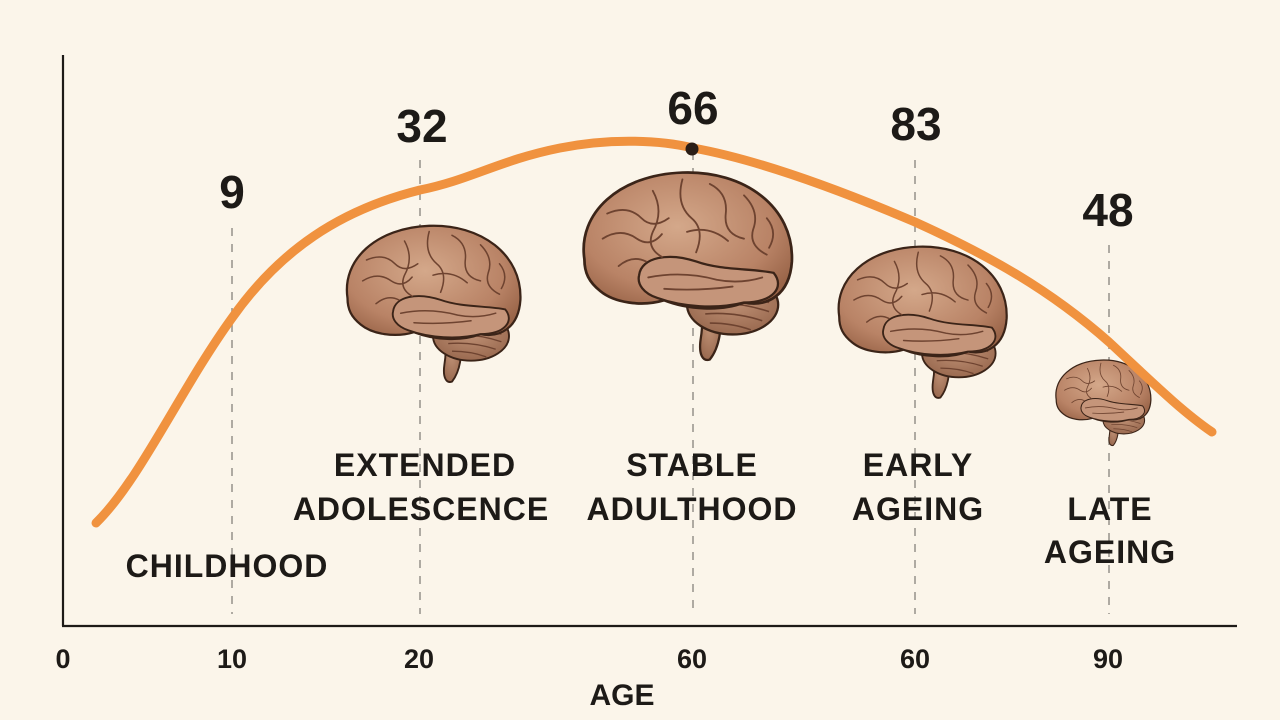 The height and width of the screenshot is (720, 1280). What do you see at coordinates (688, 266) in the screenshot?
I see `brain-stable-adulthood-icon` at bounding box center [688, 266].